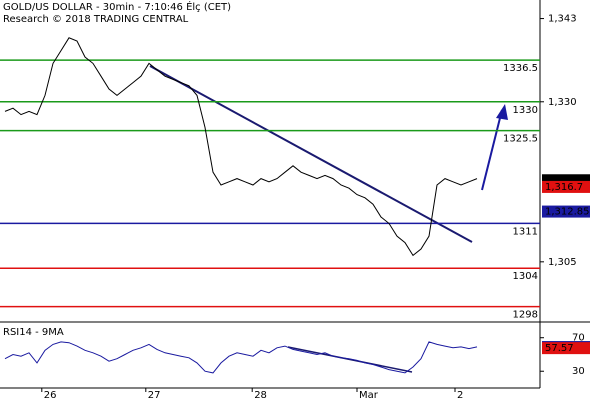 The width and height of the screenshot is (590, 400). What do you see at coordinates (520, 68) in the screenshot?
I see `level-label: 1336.5` at bounding box center [520, 68].